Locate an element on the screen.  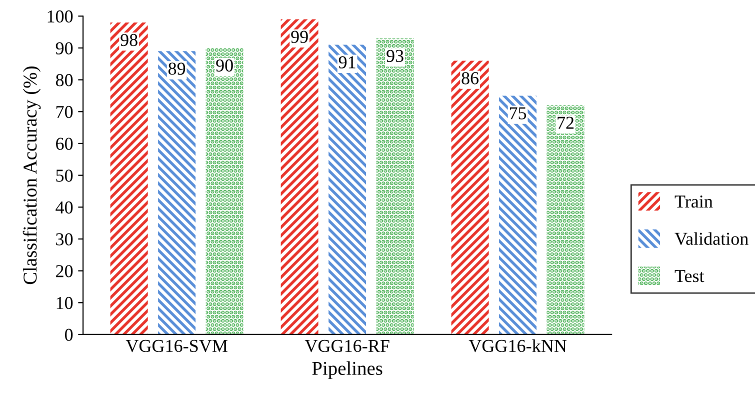
y-tick-label: 10 is located at coordinates (64, 303).